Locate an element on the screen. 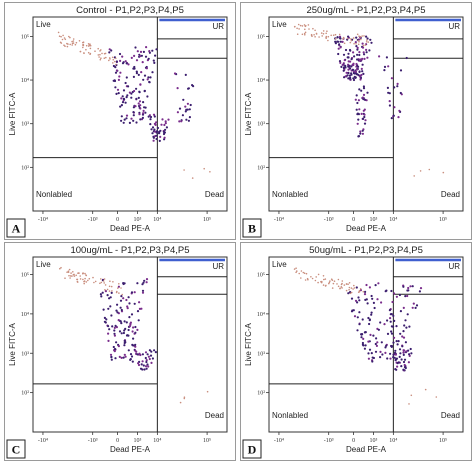 The height and width of the screenshot is (463, 474). quadrant-label-ur: UR is located at coordinates (454, 26).